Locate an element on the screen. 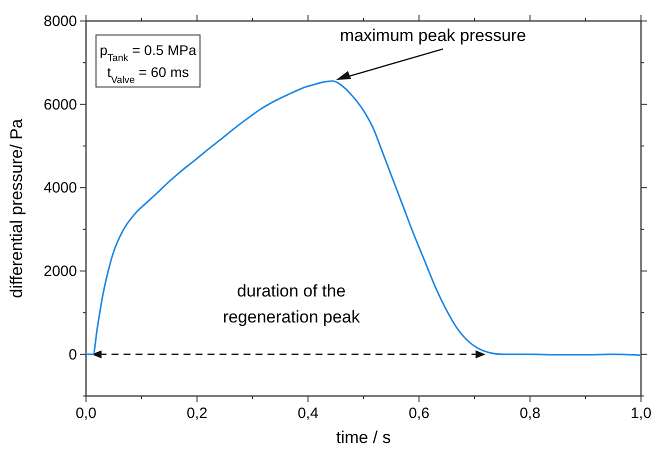 This screenshot has height=453, width=656. x-tick-label: 1,0 is located at coordinates (641, 413).